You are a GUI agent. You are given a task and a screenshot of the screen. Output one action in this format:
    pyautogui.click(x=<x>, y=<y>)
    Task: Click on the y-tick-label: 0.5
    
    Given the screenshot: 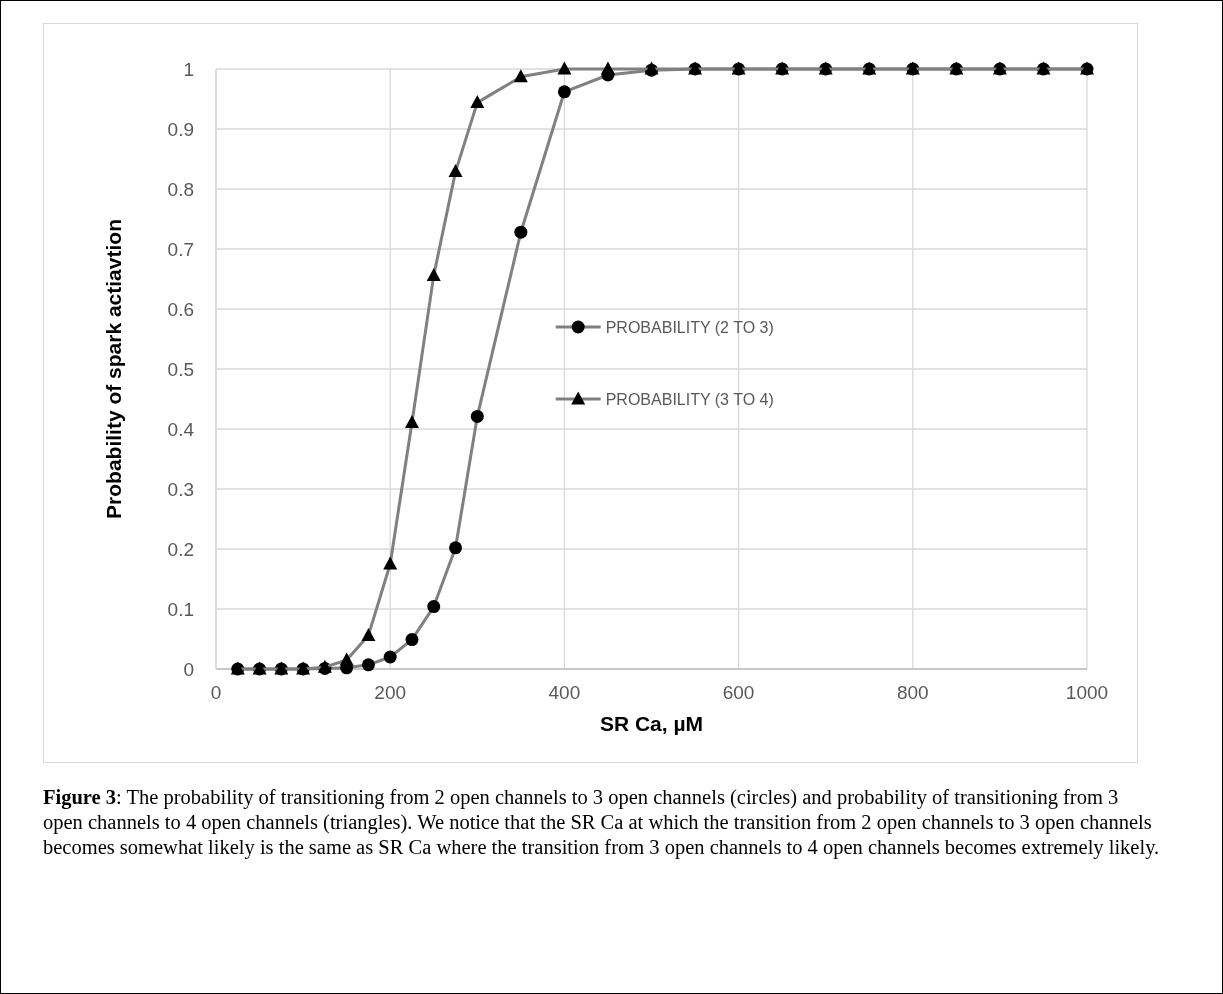 What is the action you would take?
    pyautogui.click(x=180, y=369)
    